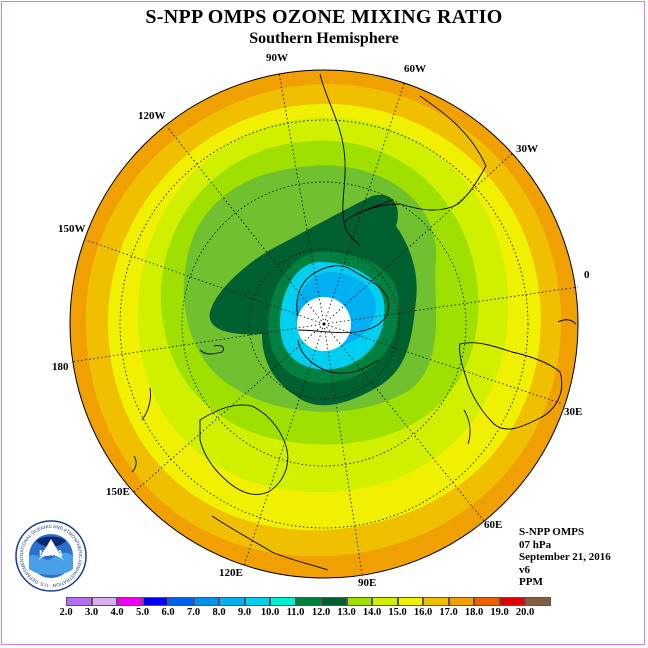 This screenshot has height=648, width=648. Describe the element at coordinates (524, 569) in the screenshot. I see `version-text: v6` at that location.